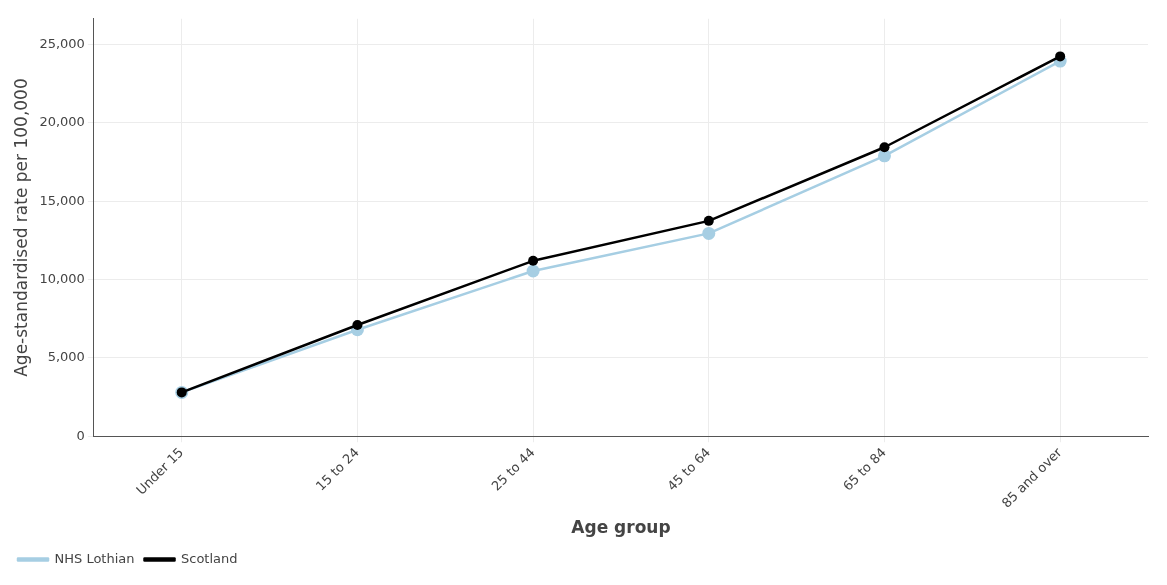 Image resolution: width=1167 pixels, height=585 pixels. I want to click on x-tick-label: 65 to 84, so click(864, 469).